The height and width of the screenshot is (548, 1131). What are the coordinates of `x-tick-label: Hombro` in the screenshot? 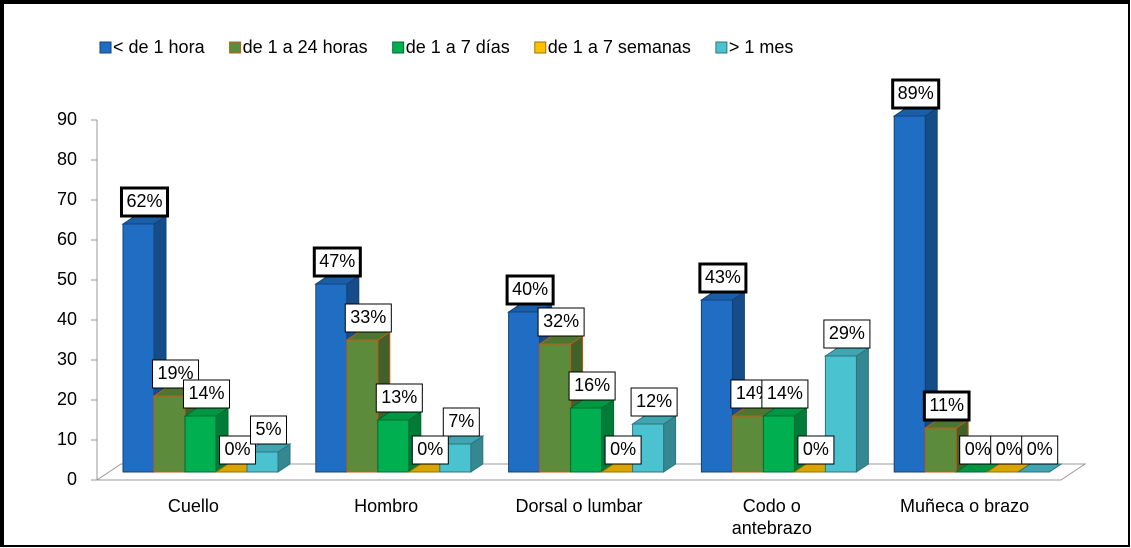 It's located at (386, 506).